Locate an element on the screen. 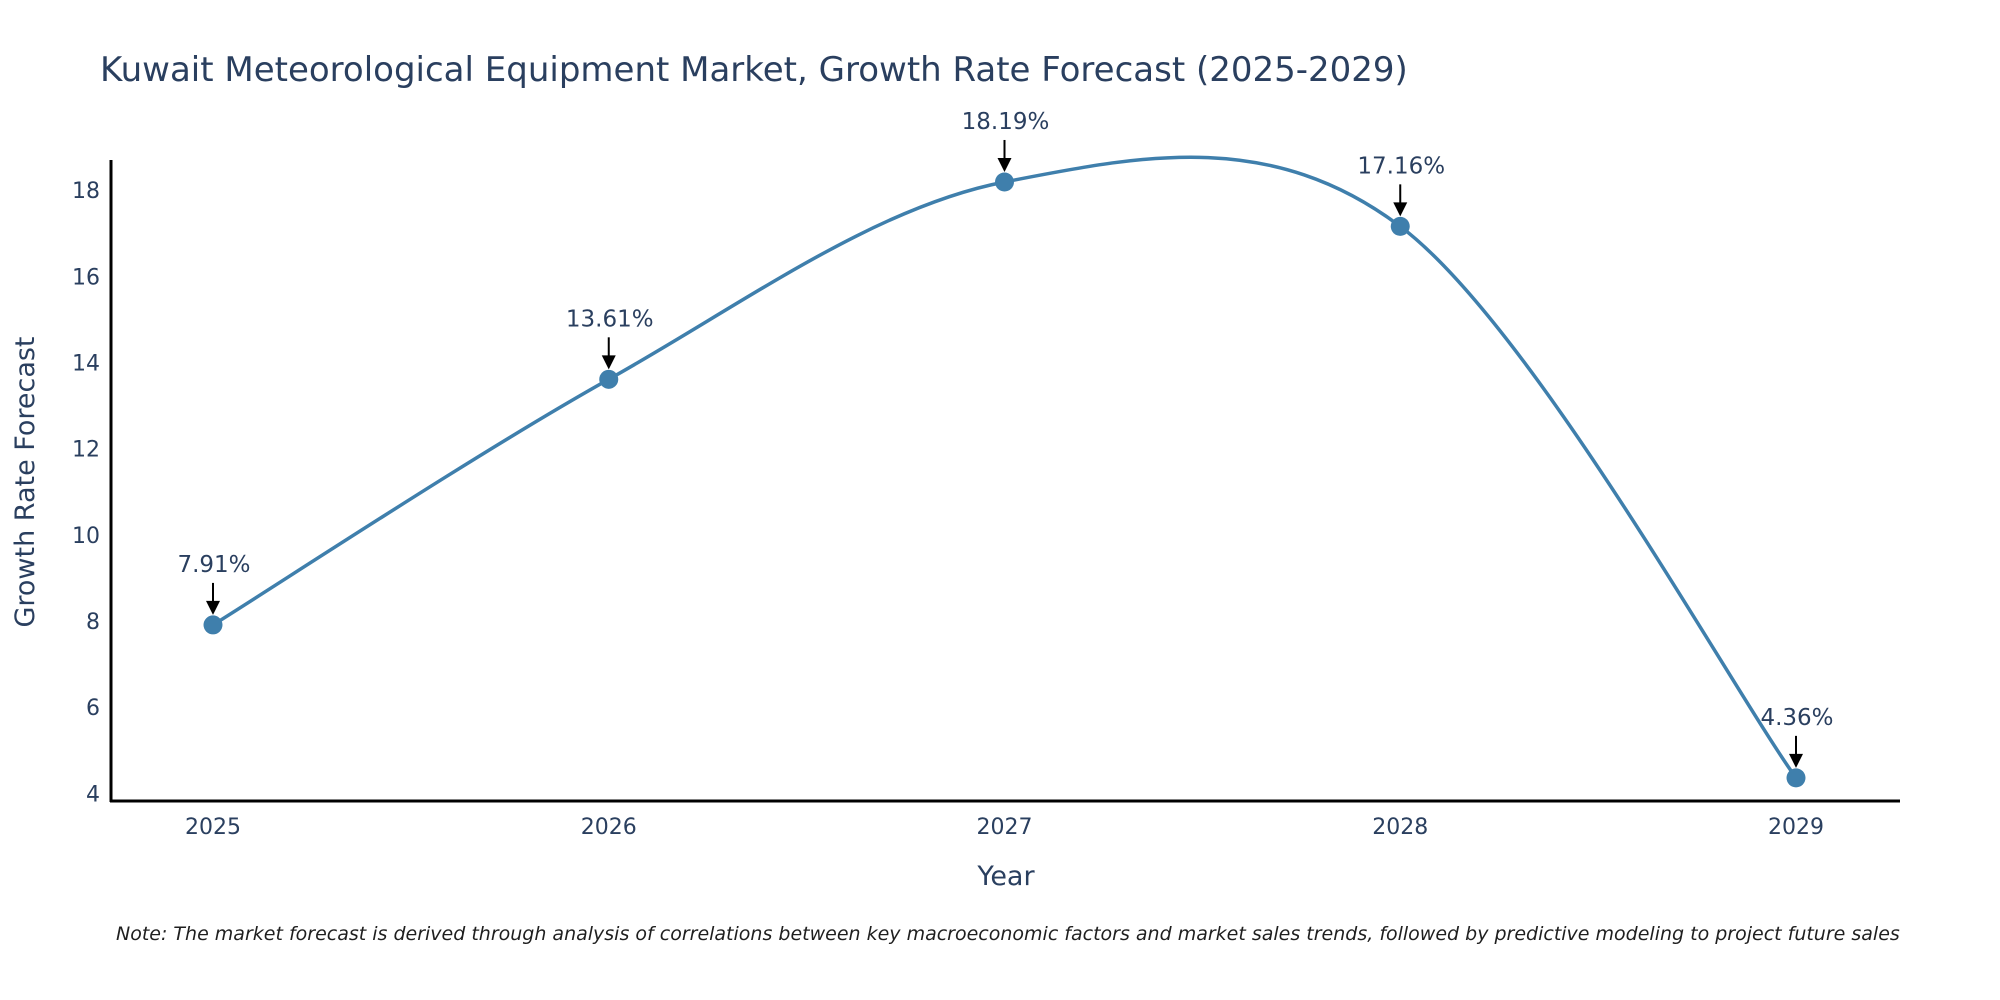 The width and height of the screenshot is (2000, 1000). y-tick-label: 6 is located at coordinates (93, 708).